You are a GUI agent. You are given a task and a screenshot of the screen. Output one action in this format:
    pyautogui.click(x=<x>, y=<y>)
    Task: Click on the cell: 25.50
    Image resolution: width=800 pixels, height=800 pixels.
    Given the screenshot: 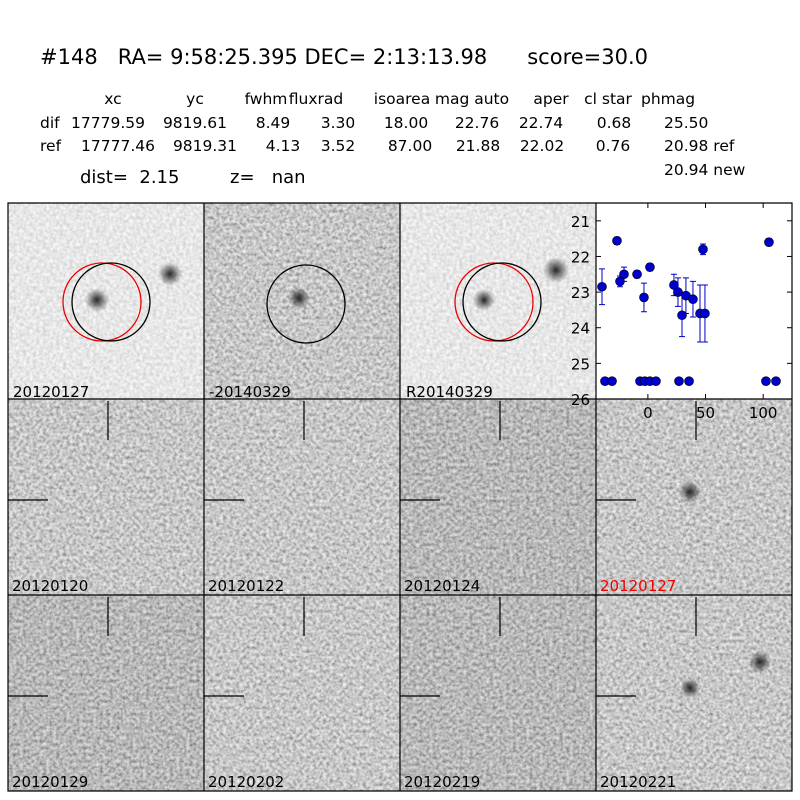 What is the action you would take?
    pyautogui.click(x=686, y=123)
    